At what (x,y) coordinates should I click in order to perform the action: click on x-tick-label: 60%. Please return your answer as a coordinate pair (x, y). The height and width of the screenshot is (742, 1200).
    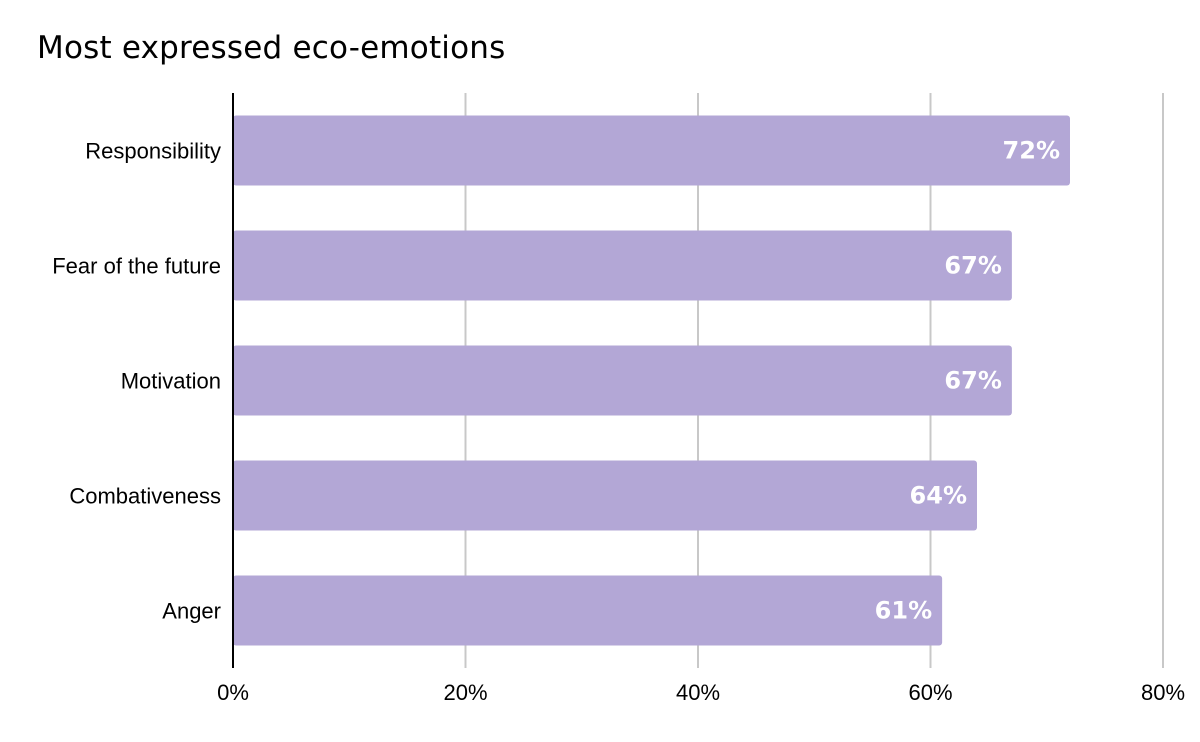
    Looking at the image, I should click on (930, 692).